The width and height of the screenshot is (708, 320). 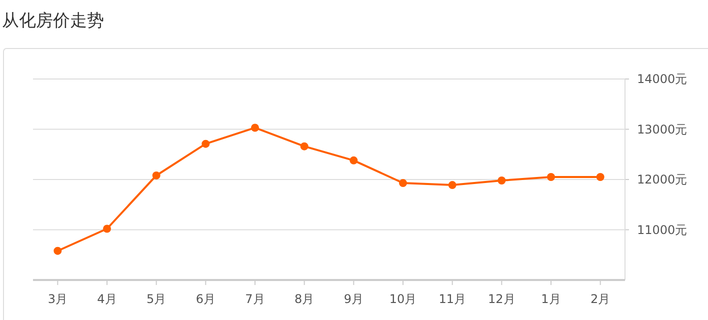 I want to click on xtick: 1月, so click(x=551, y=299).